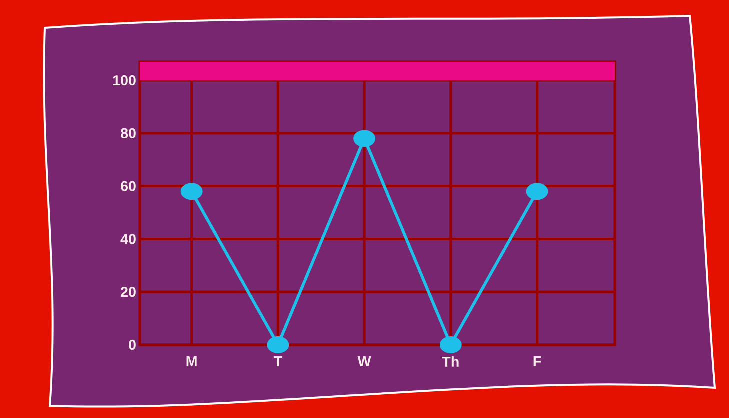 This screenshot has height=418, width=729. I want to click on x-tick-label: M, so click(191, 361).